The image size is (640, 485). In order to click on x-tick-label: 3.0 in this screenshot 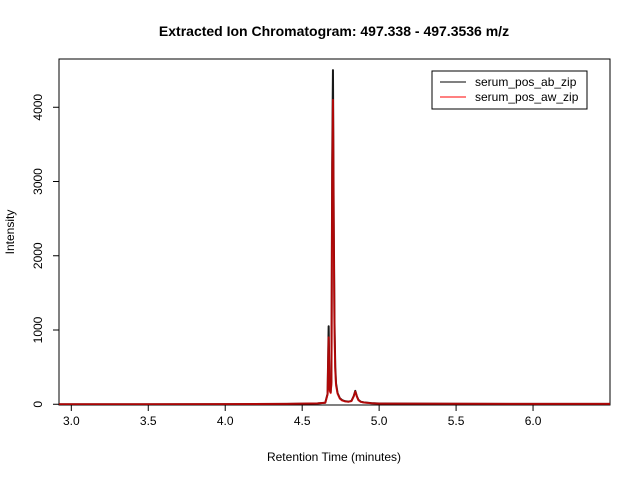, I will do `click(71, 421)`.